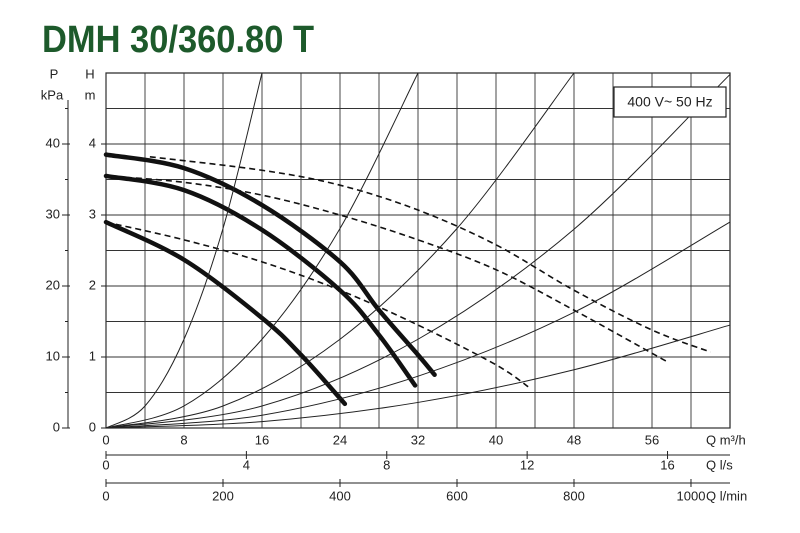 The width and height of the screenshot is (800, 533). Describe the element at coordinates (246, 464) in the screenshot. I see `x2-tick-label: 4` at that location.